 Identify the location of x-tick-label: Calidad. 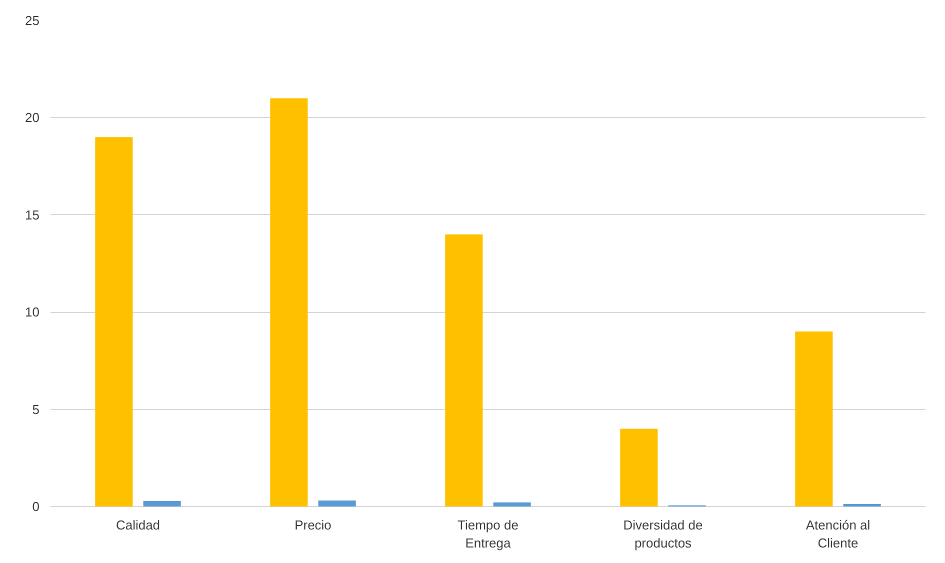
(138, 525).